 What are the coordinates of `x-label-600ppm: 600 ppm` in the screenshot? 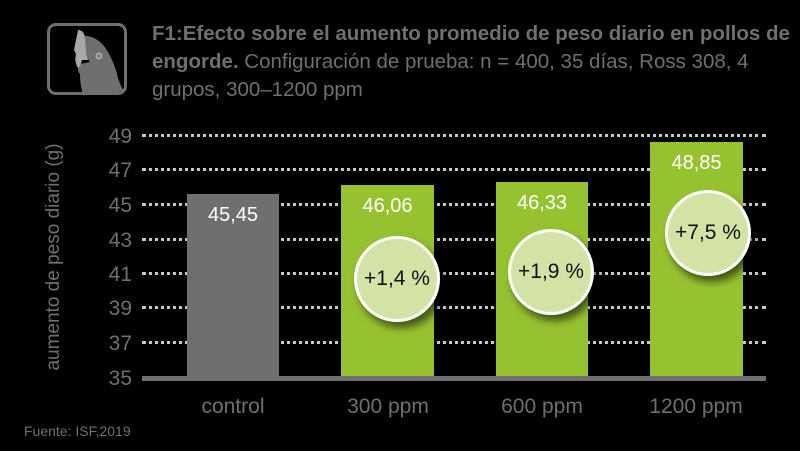 It's located at (542, 406).